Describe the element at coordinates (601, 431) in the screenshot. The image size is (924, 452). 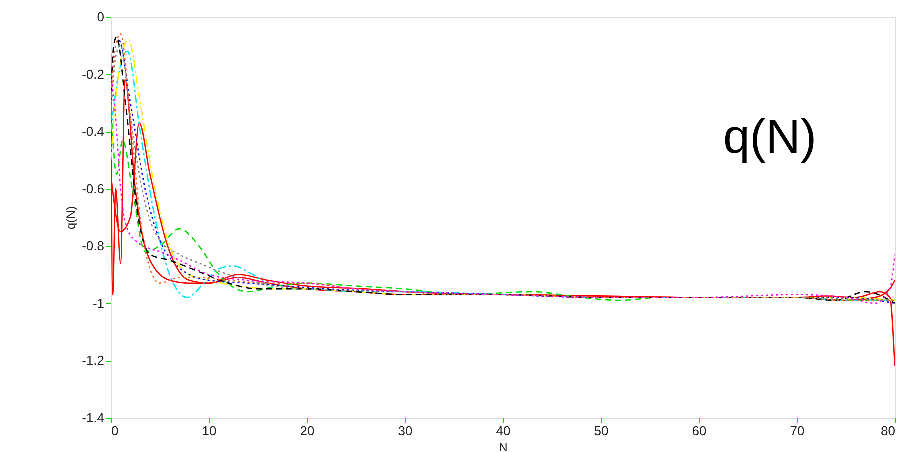
I see `x-tick-label: 50` at that location.